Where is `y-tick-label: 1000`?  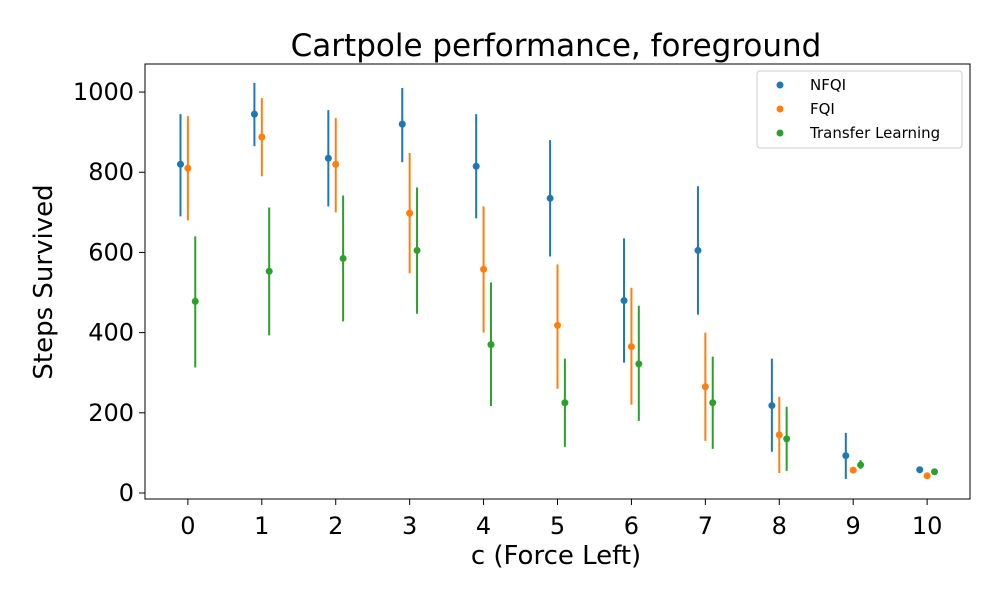 y-tick-label: 1000 is located at coordinates (103, 92).